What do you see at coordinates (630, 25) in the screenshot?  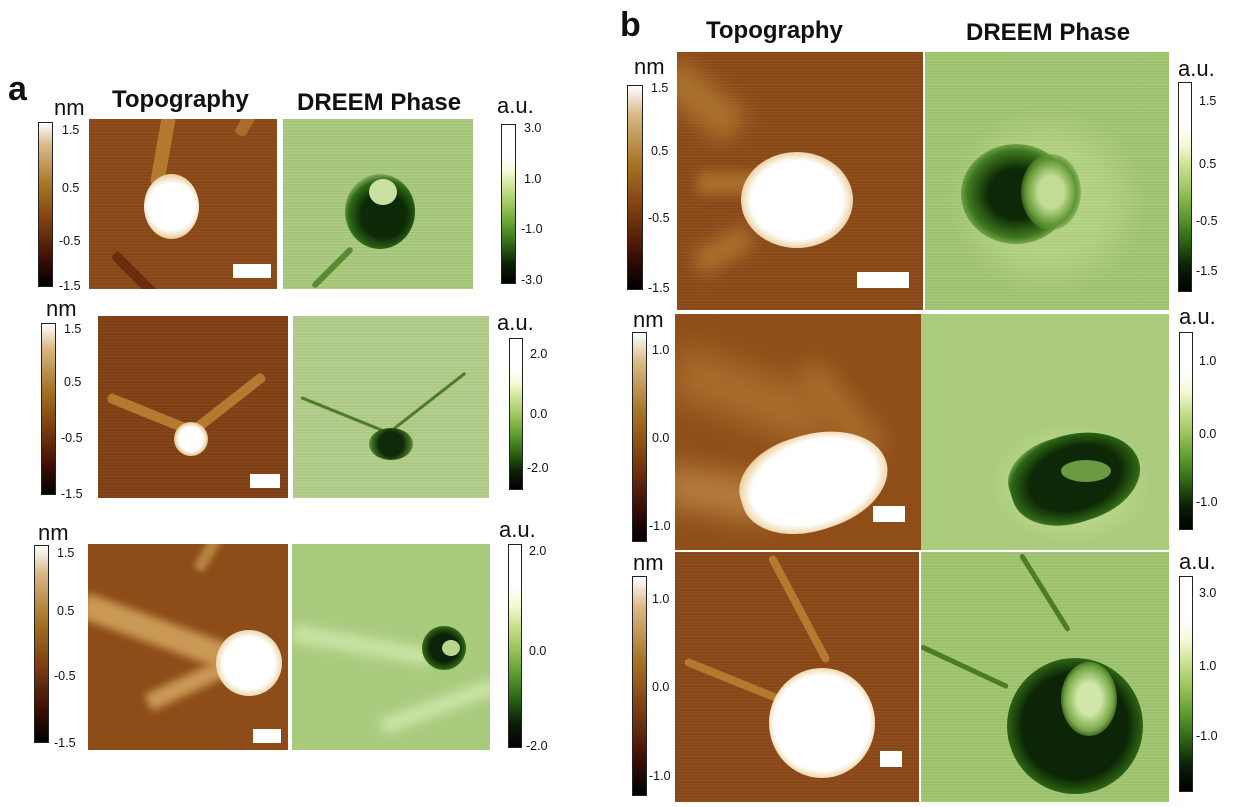 I see `panel-letter-b: b` at bounding box center [630, 25].